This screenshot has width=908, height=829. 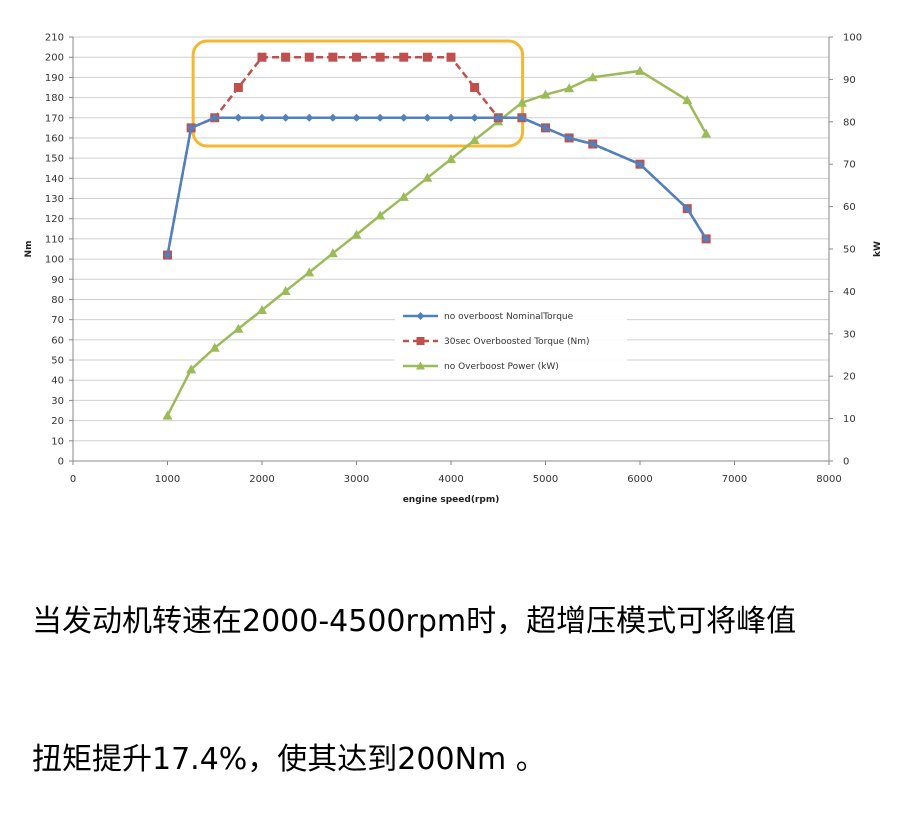 What do you see at coordinates (54, 260) in the screenshot?
I see `y-tick-label-10: 100` at bounding box center [54, 260].